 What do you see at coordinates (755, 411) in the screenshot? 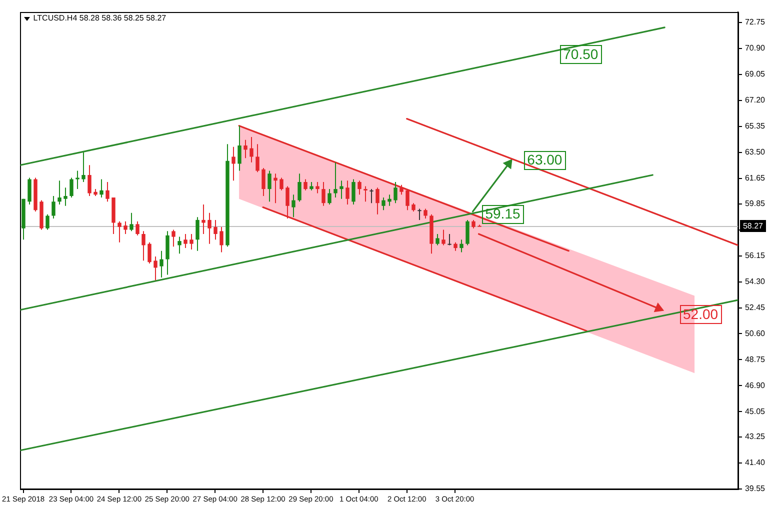
I see `y-tick-label: 45.05` at bounding box center [755, 411].